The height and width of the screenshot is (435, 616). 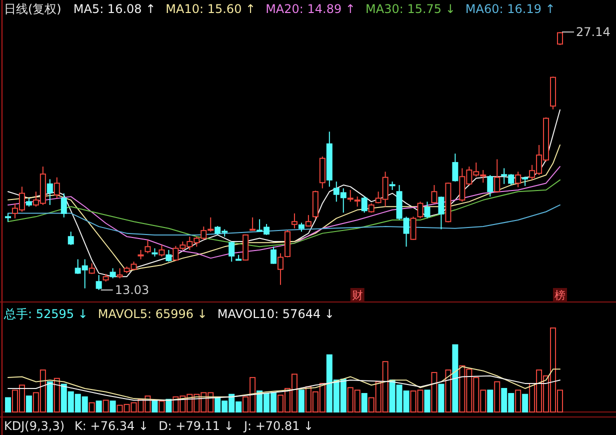 What do you see at coordinates (153, 314) in the screenshot?
I see `text: MAVOL5: 65996 ↓` at bounding box center [153, 314].